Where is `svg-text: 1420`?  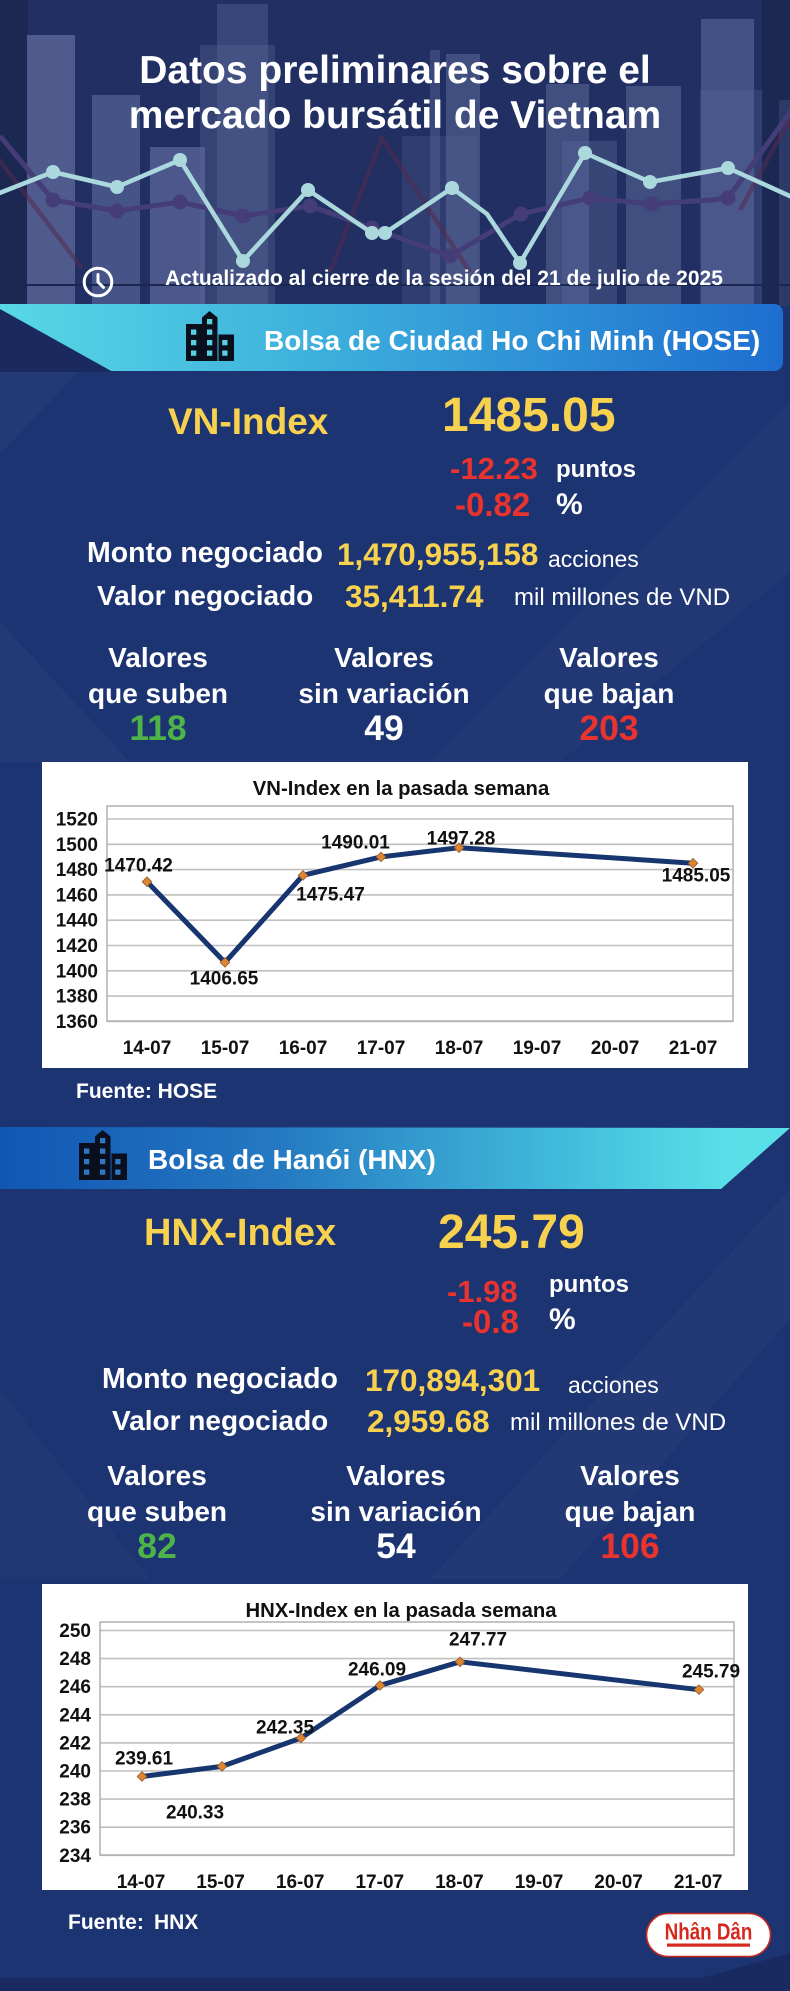 svg-text: 1420 is located at coordinates (77, 946).